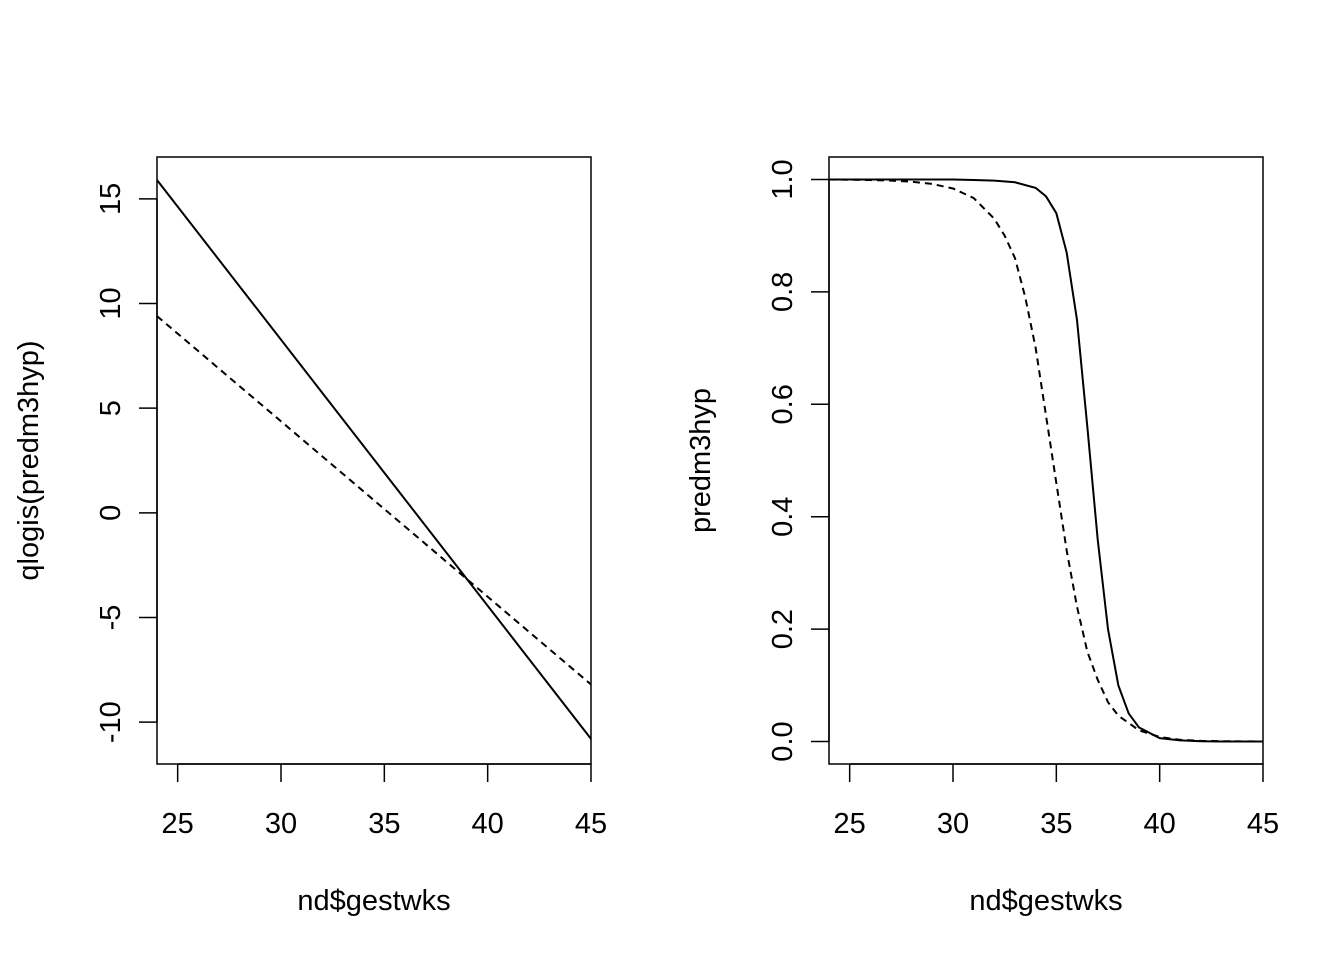  Describe the element at coordinates (783, 741) in the screenshot. I see `y-tick-label: 0.0` at that location.